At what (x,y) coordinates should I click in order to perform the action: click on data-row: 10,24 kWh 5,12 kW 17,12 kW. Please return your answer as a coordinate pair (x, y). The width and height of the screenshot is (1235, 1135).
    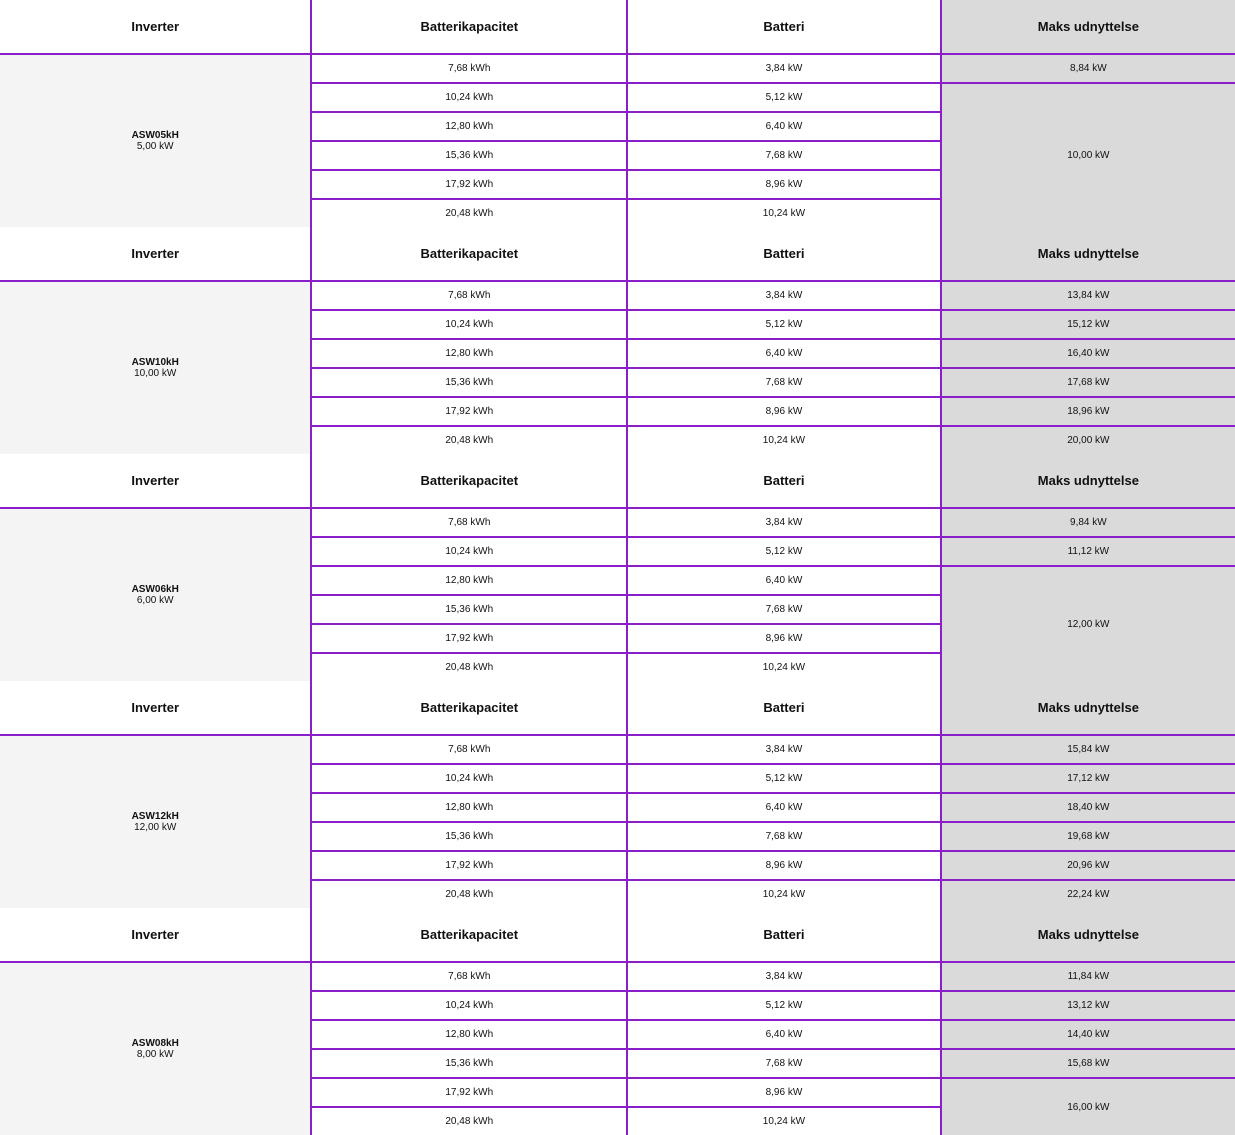
    Looking at the image, I should click on (617, 778).